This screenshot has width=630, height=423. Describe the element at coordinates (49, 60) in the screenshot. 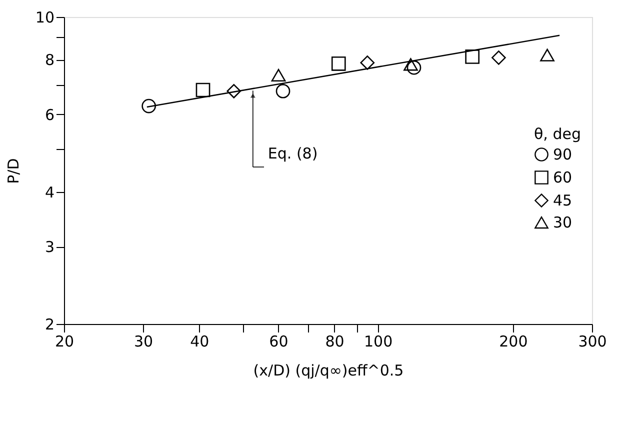

I see `y-tick-label: 8` at that location.